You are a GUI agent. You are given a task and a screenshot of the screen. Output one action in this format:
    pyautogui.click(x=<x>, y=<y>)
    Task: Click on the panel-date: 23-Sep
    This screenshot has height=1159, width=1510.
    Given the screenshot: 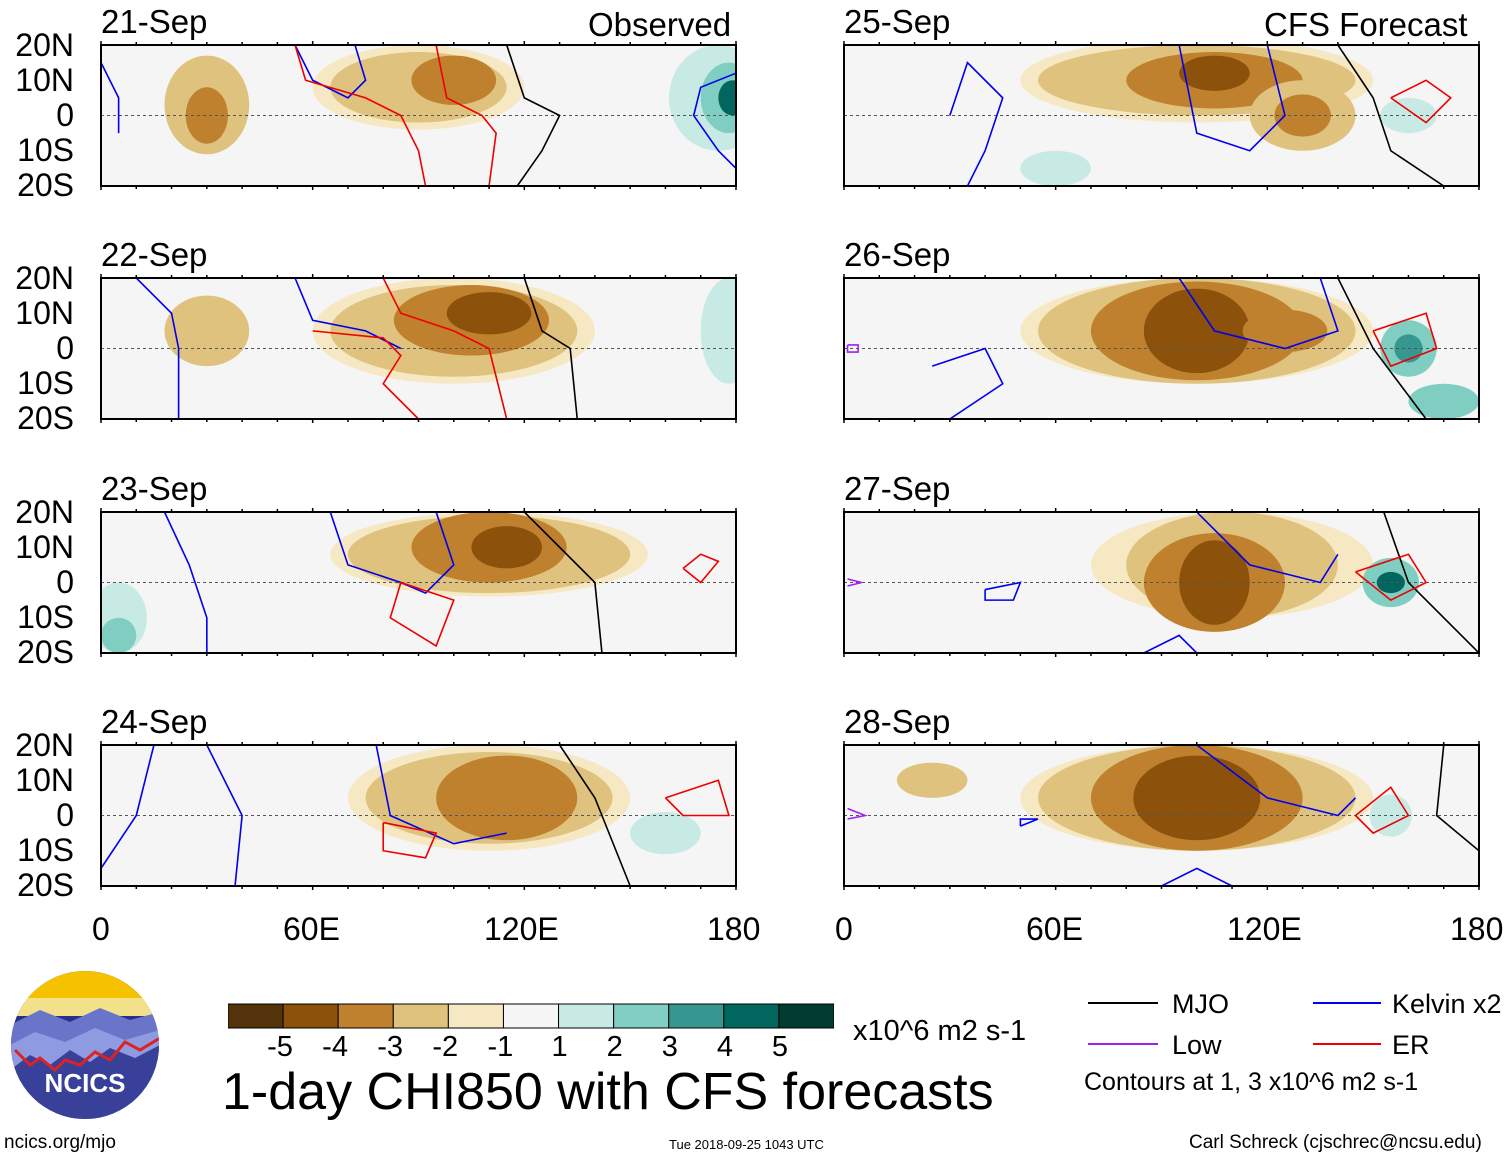 What is the action you would take?
    pyautogui.click(x=154, y=488)
    